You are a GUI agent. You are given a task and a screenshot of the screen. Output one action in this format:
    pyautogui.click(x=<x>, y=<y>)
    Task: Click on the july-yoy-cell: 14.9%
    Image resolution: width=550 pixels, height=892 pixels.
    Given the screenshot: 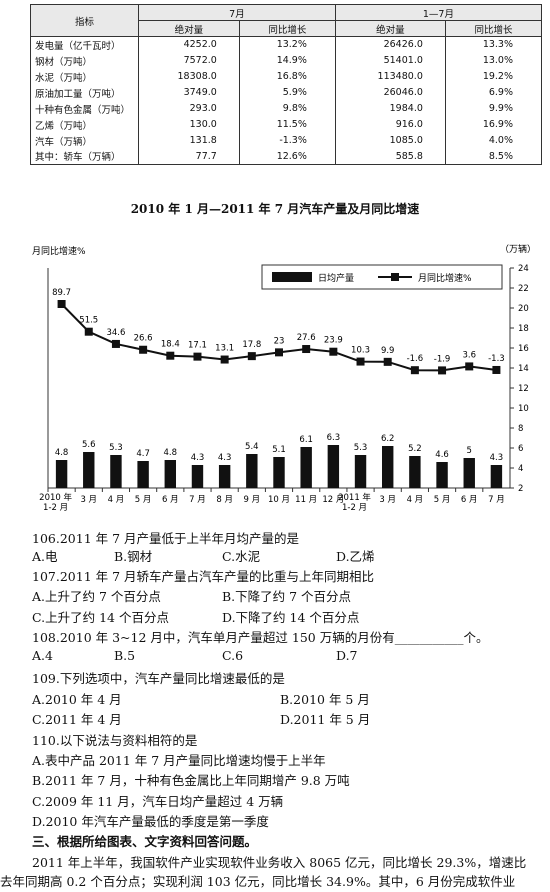 What is the action you would take?
    pyautogui.click(x=287, y=60)
    